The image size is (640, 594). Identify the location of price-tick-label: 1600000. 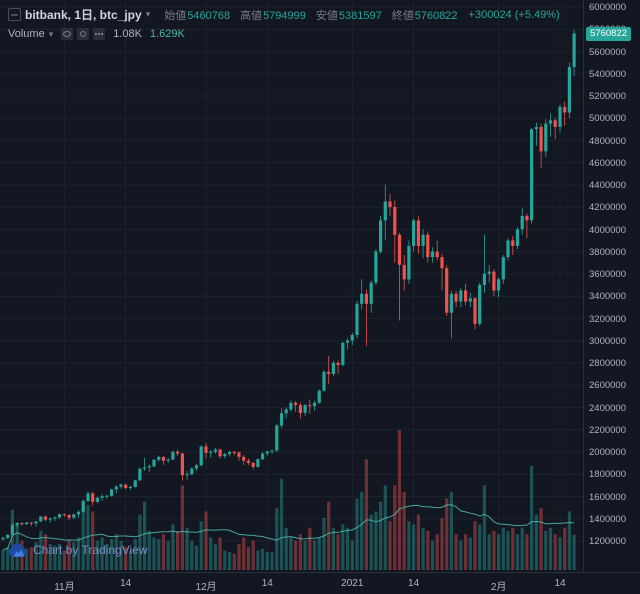
(607, 497).